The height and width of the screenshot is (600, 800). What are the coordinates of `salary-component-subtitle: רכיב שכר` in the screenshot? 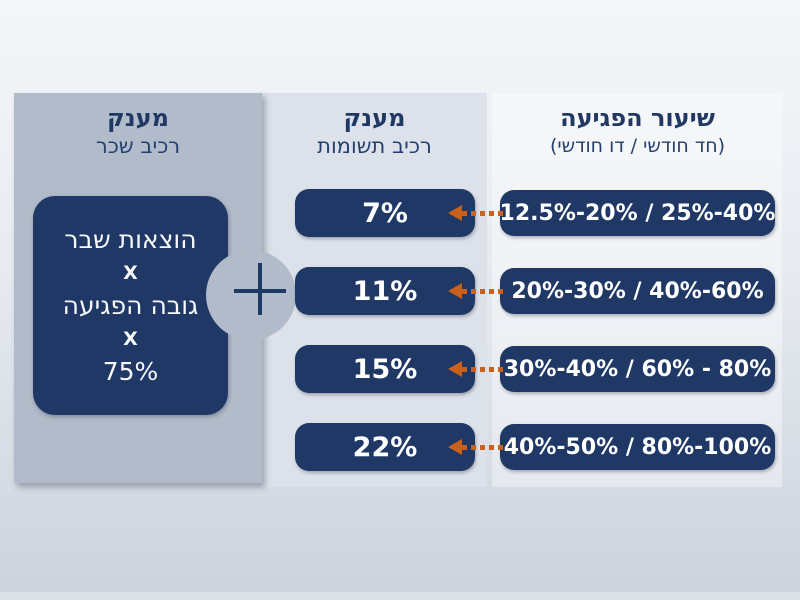 It's located at (138, 146).